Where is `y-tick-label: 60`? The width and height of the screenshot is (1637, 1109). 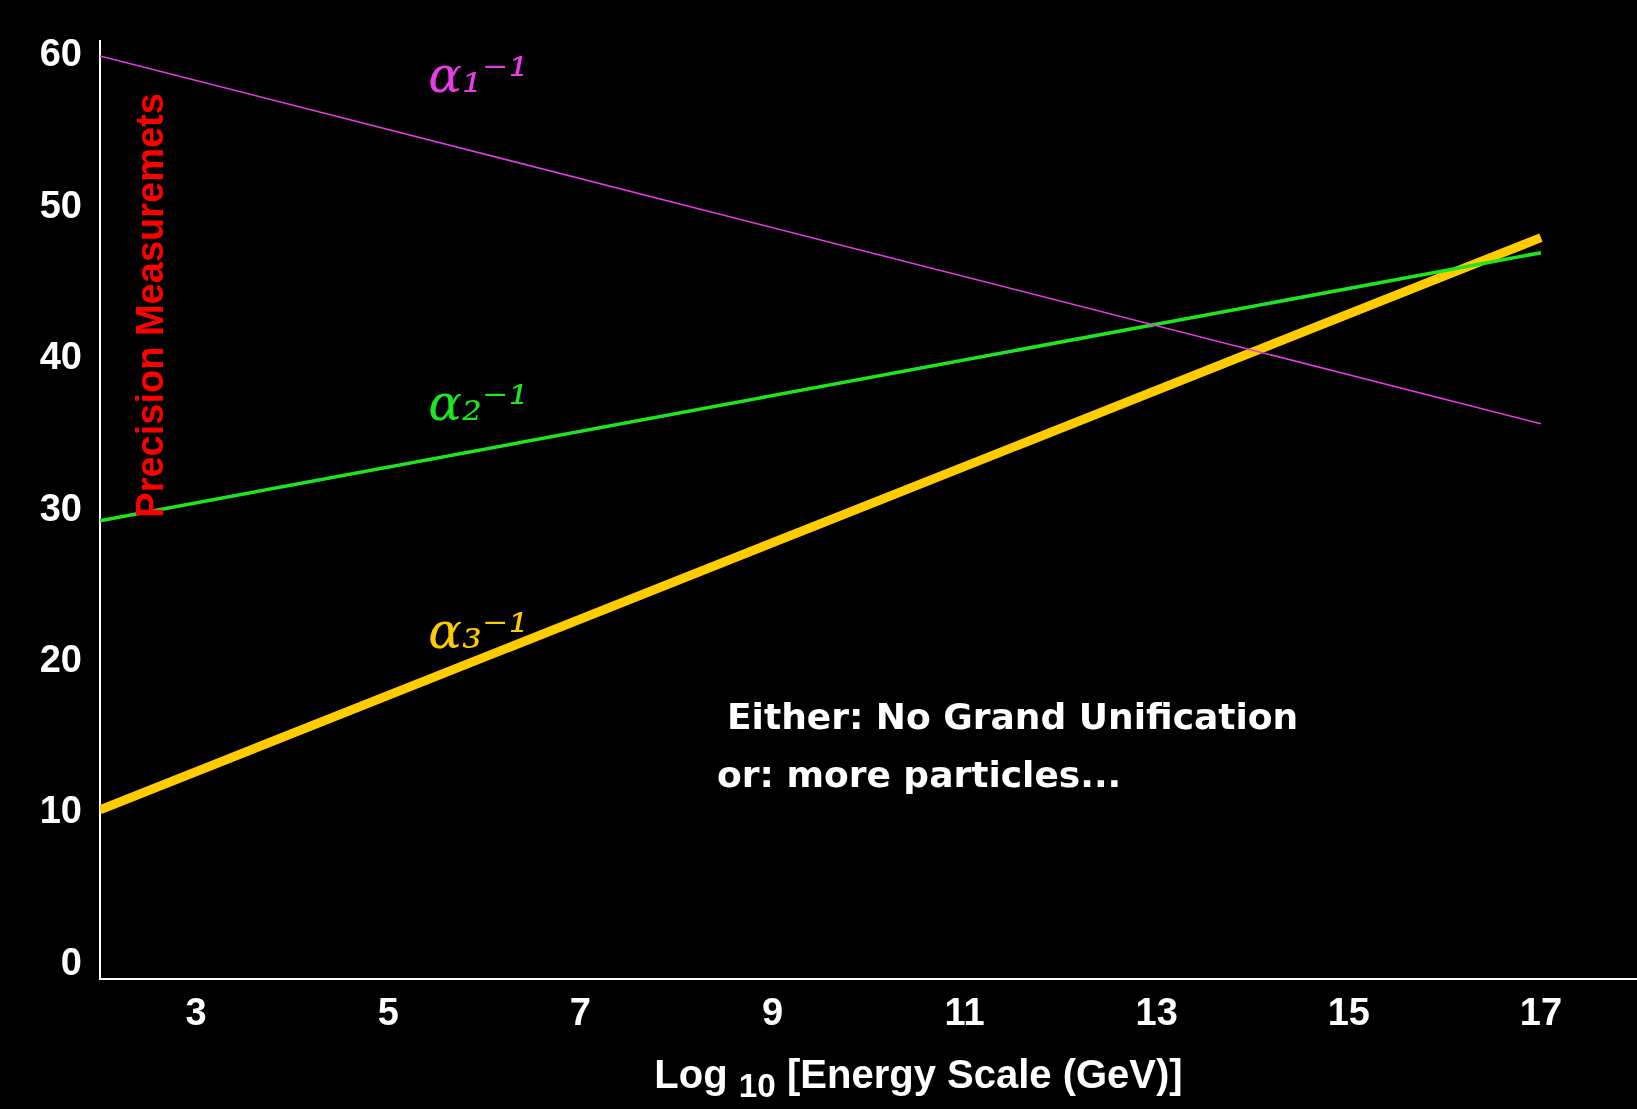 y-tick-label: 60 is located at coordinates (60, 53).